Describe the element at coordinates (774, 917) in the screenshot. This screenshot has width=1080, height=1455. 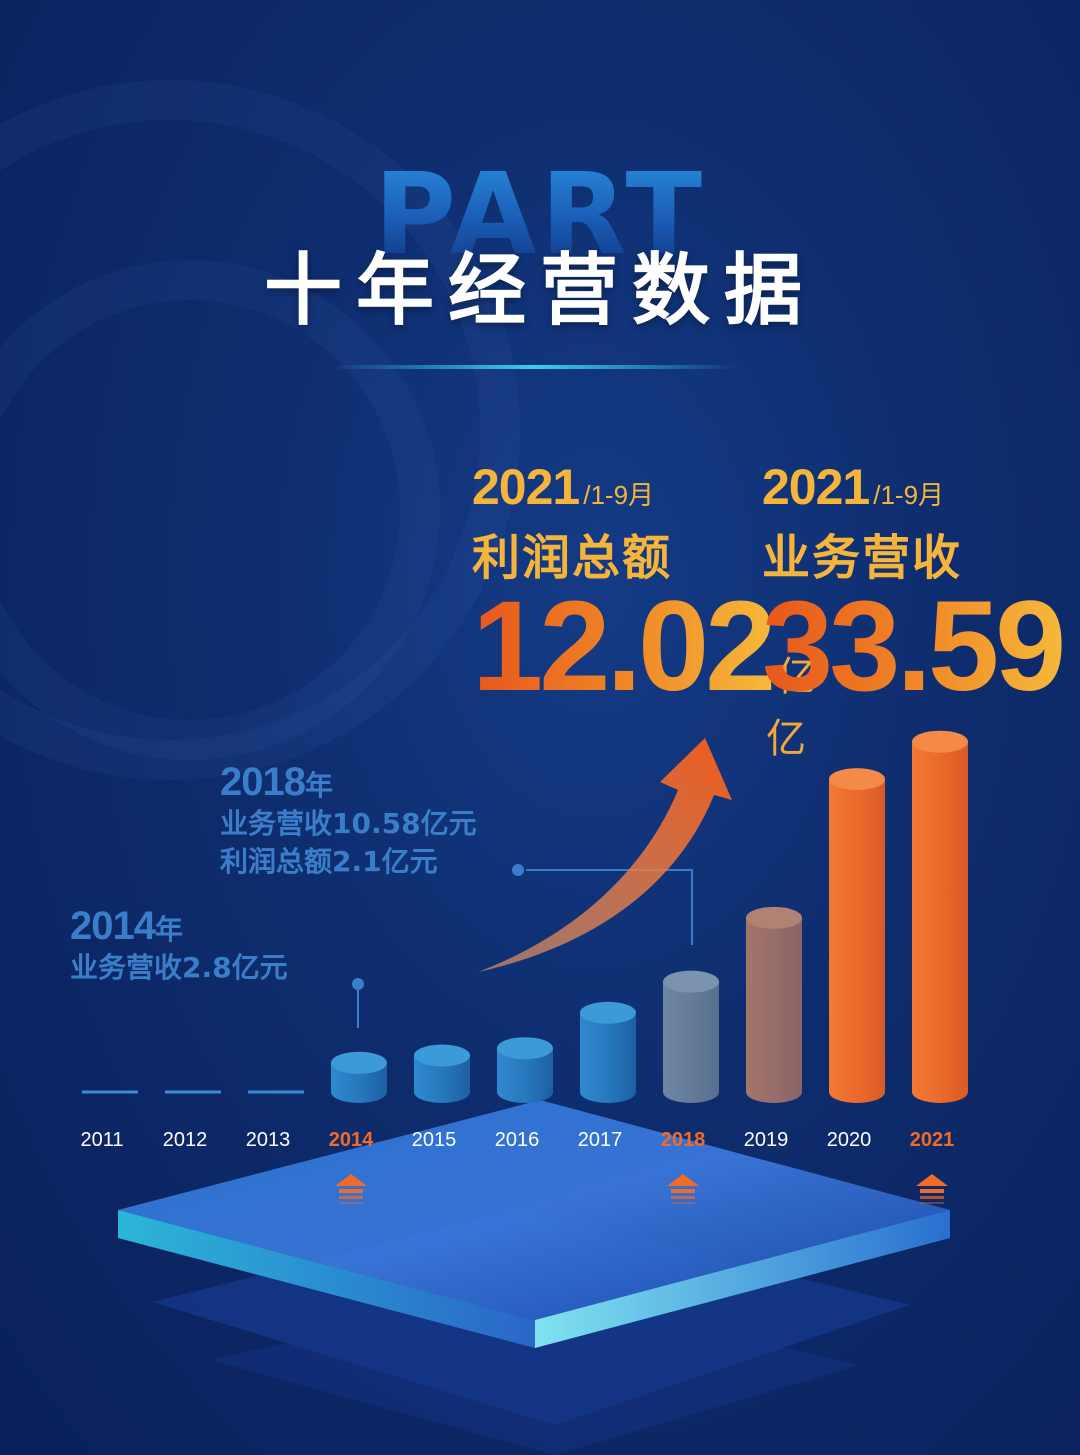
I see `bar-2019-cap` at that location.